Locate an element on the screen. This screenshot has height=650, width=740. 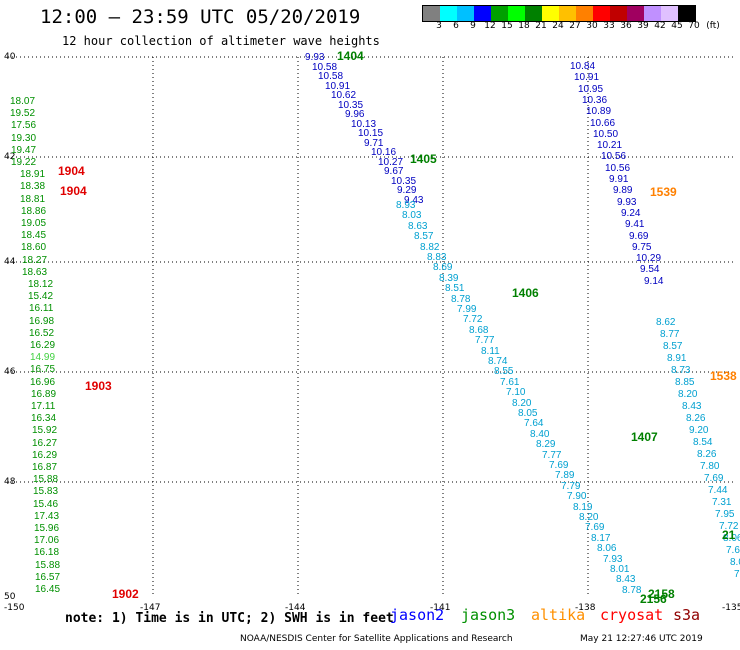
swh-value: 10.58 is located at coordinates (325, 67).